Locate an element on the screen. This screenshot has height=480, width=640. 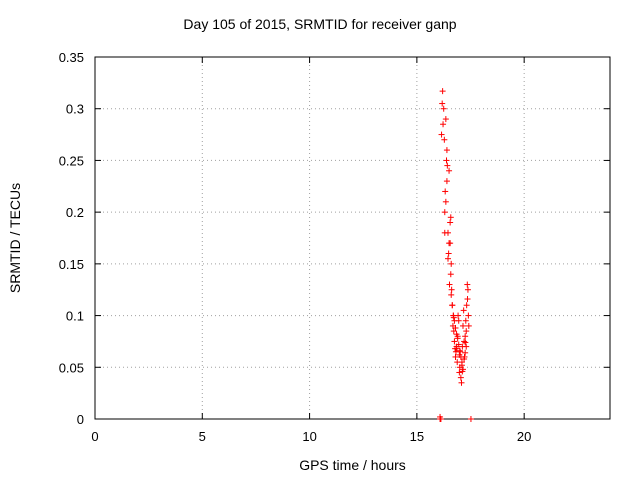
y-tick-label: 0.35 is located at coordinates (71, 57).